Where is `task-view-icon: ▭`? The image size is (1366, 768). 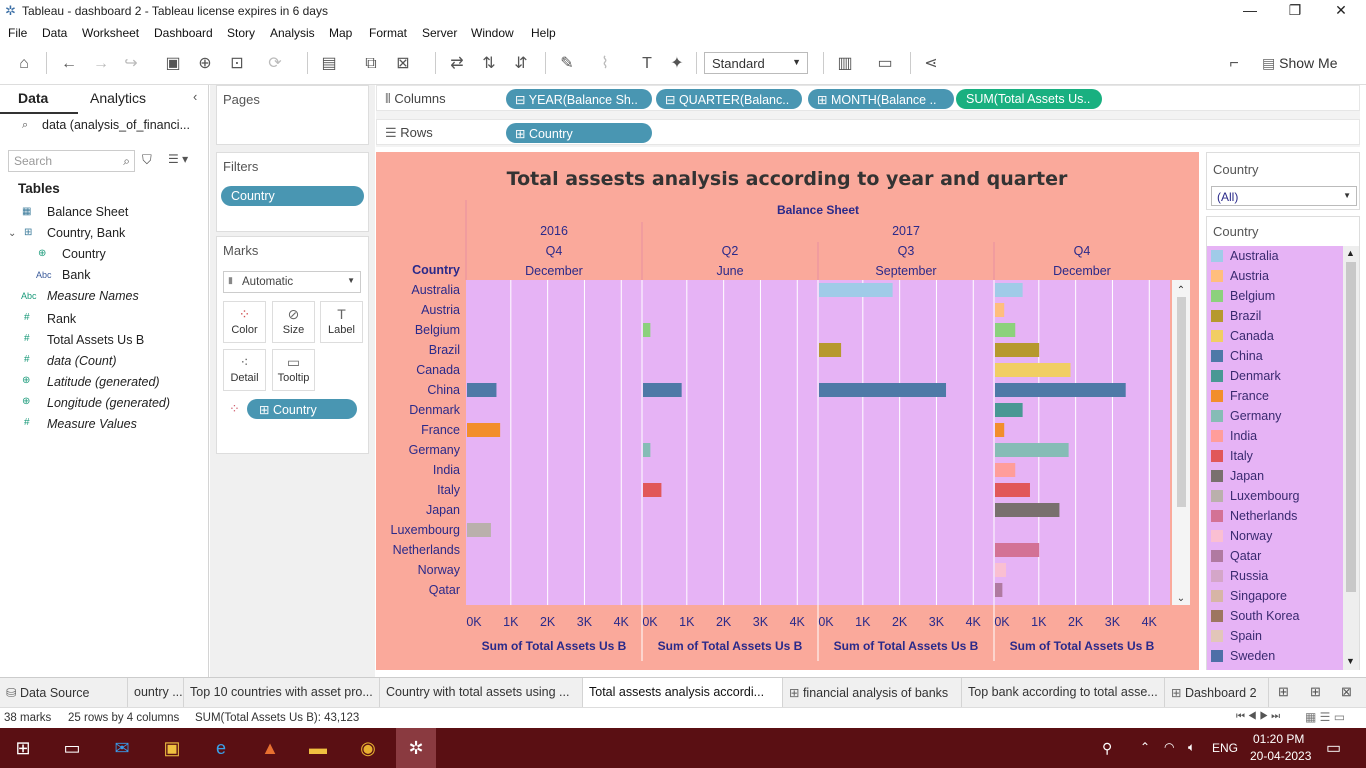 task-view-icon: ▭ is located at coordinates (72, 748).